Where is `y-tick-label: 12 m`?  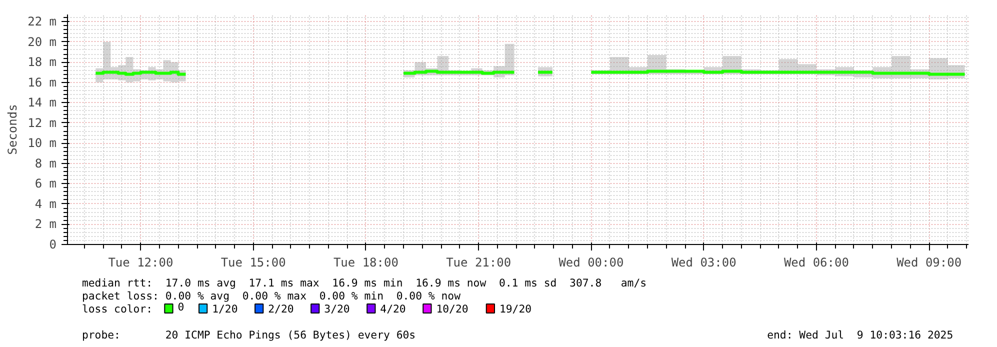
y-tick-label: 12 m is located at coordinates (42, 123).